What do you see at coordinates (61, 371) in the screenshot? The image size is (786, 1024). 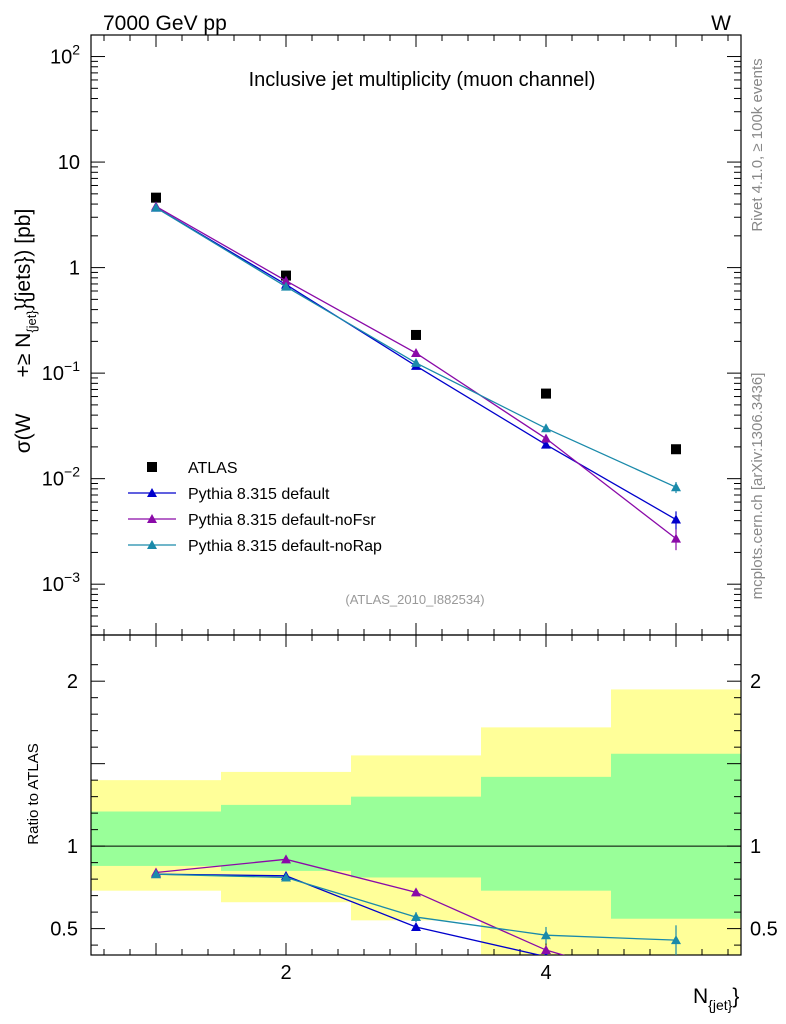 I see `y-tick-label: 10⁻¹` at bounding box center [61, 371].